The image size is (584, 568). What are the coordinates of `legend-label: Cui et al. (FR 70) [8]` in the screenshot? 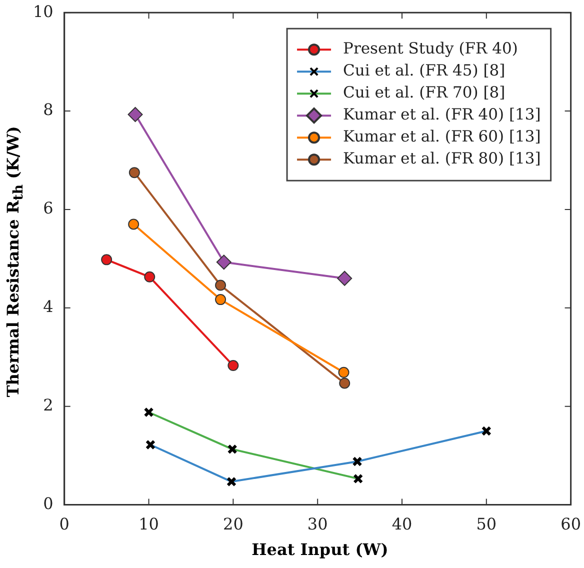 It's located at (424, 93).